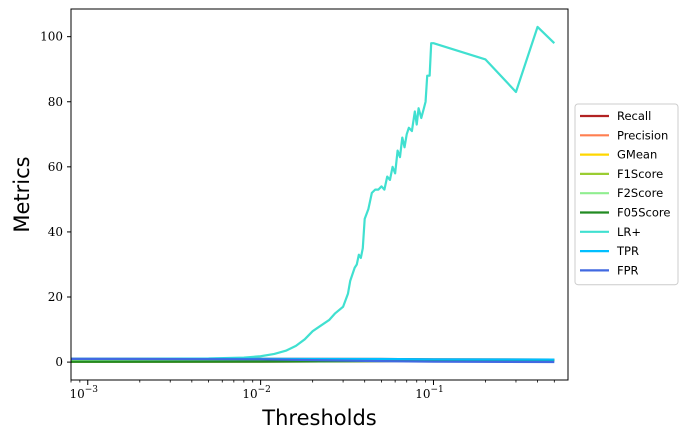 The image size is (686, 441). Describe the element at coordinates (55, 232) in the screenshot. I see `y-tick-label-2: 40` at that location.